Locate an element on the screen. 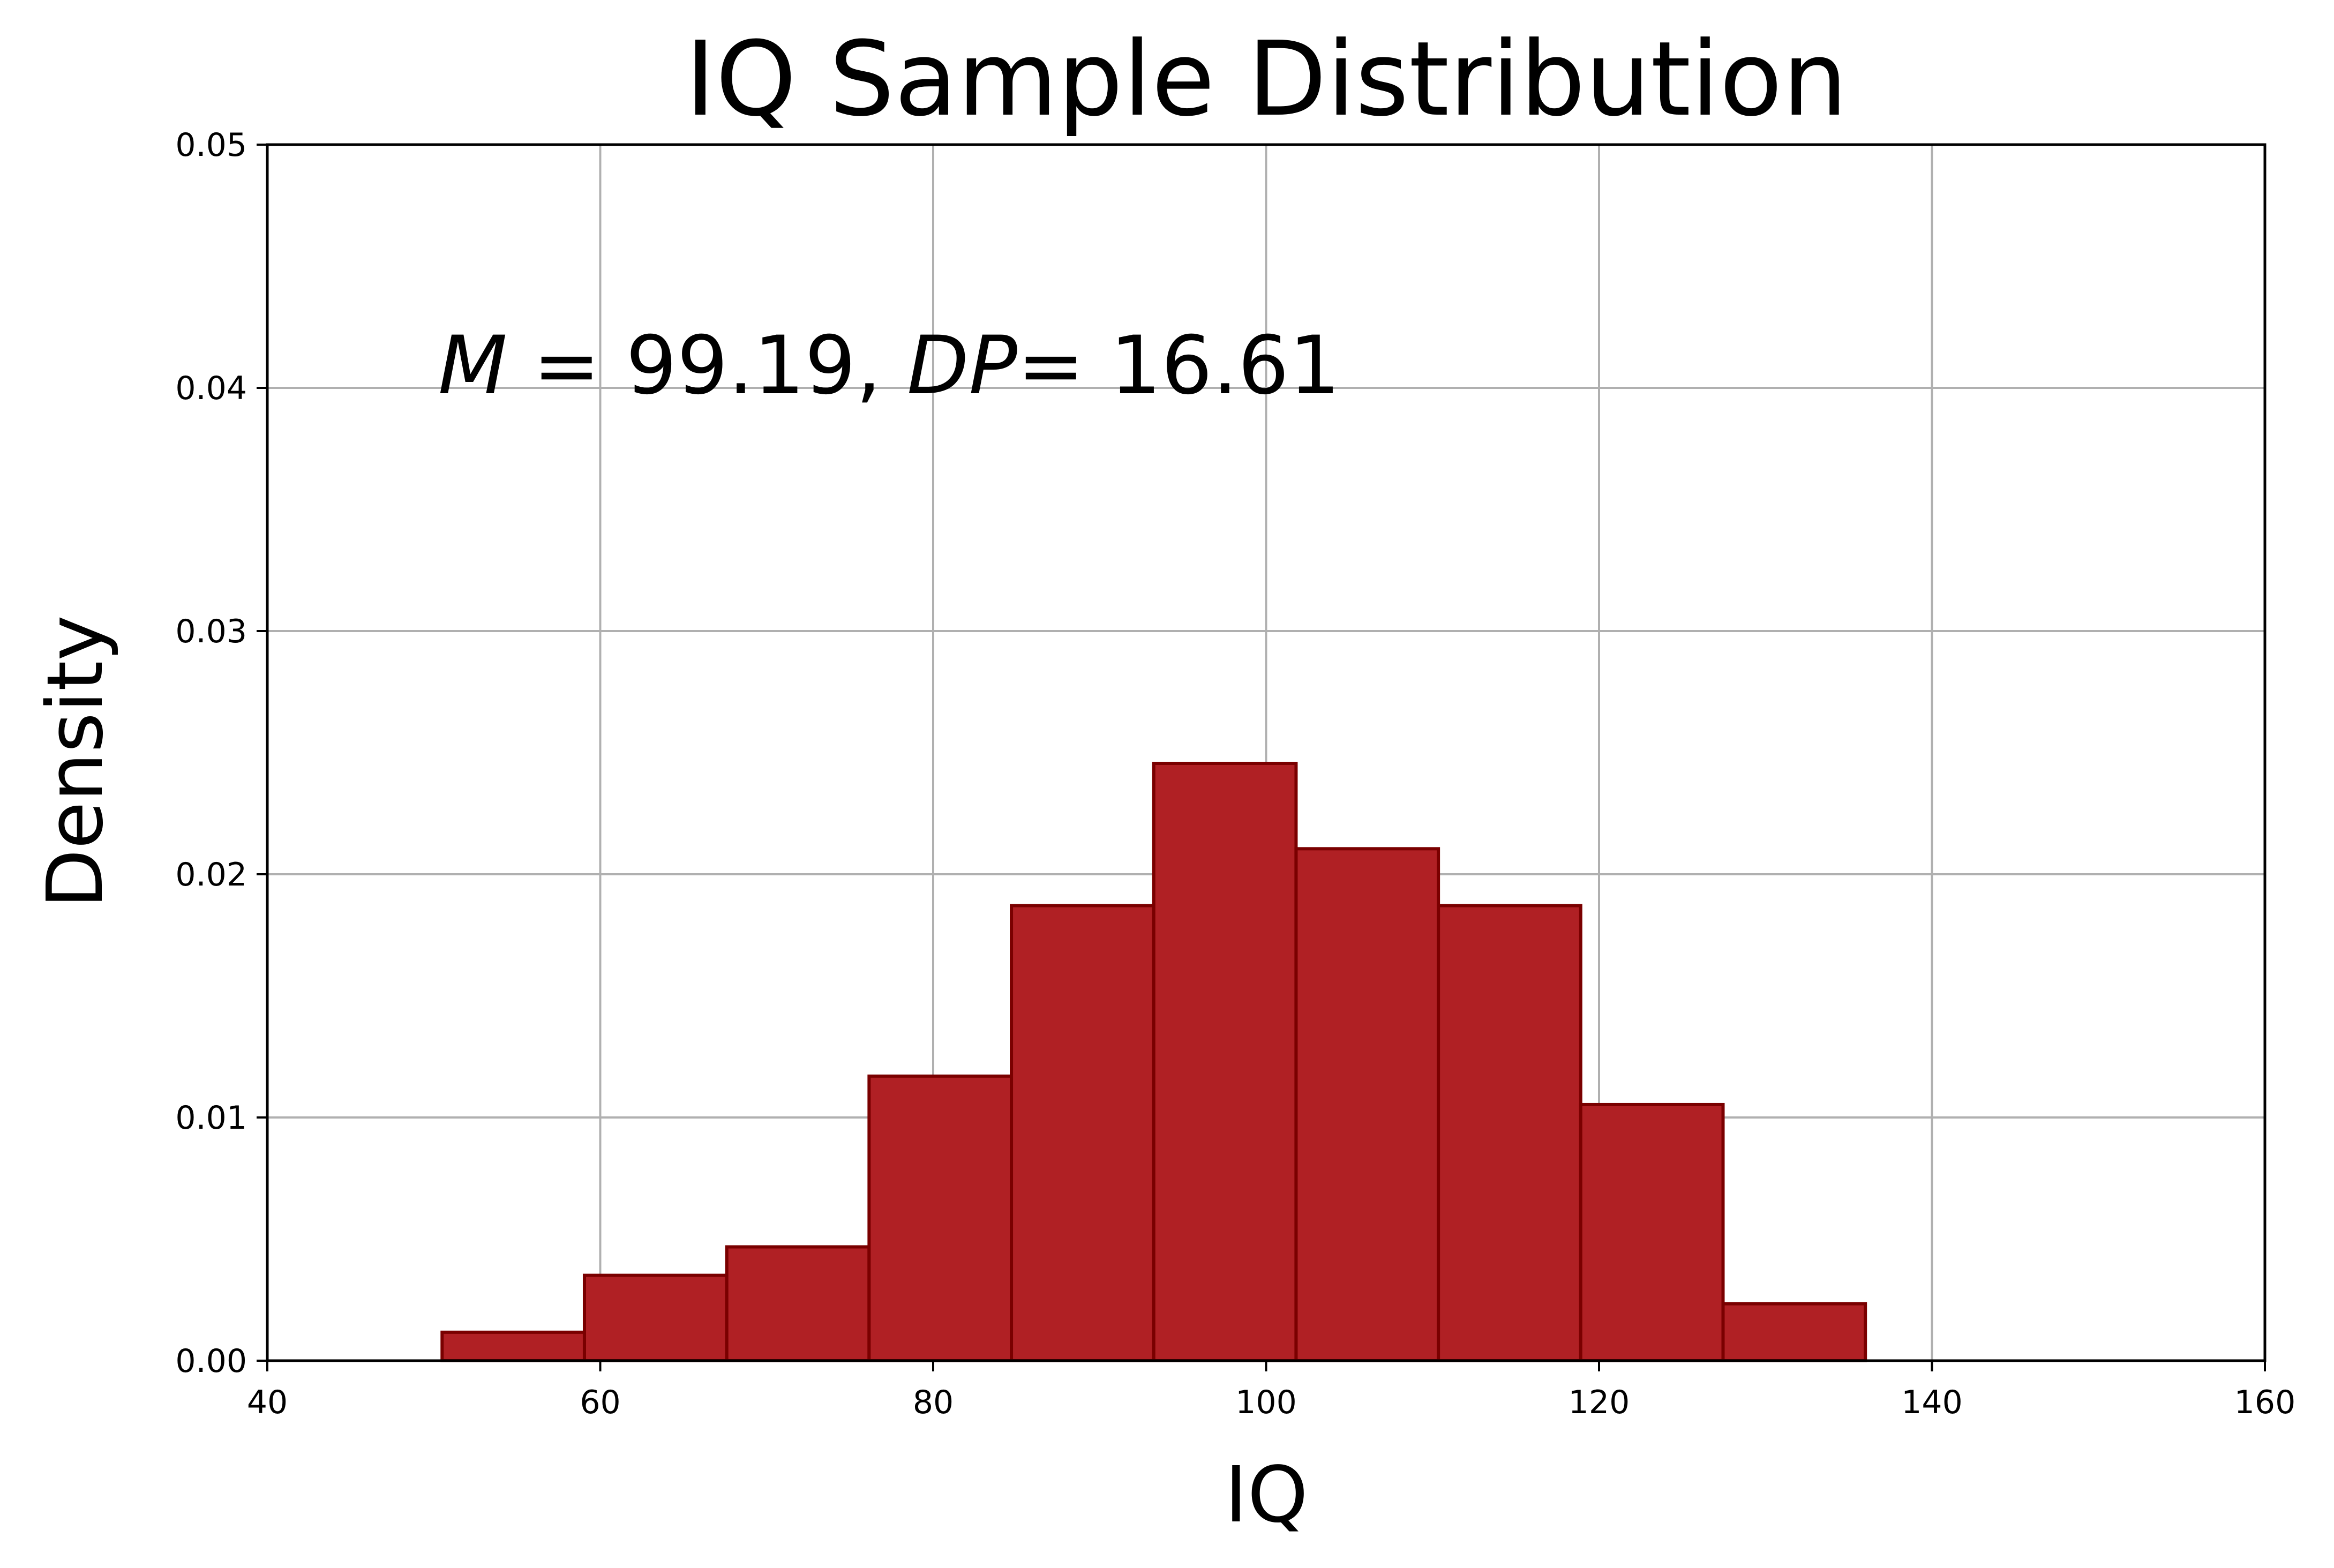  y-axis-ticks: 0.00 0.01 0.02 0.03 0.04 0.05 is located at coordinates (221, 753).